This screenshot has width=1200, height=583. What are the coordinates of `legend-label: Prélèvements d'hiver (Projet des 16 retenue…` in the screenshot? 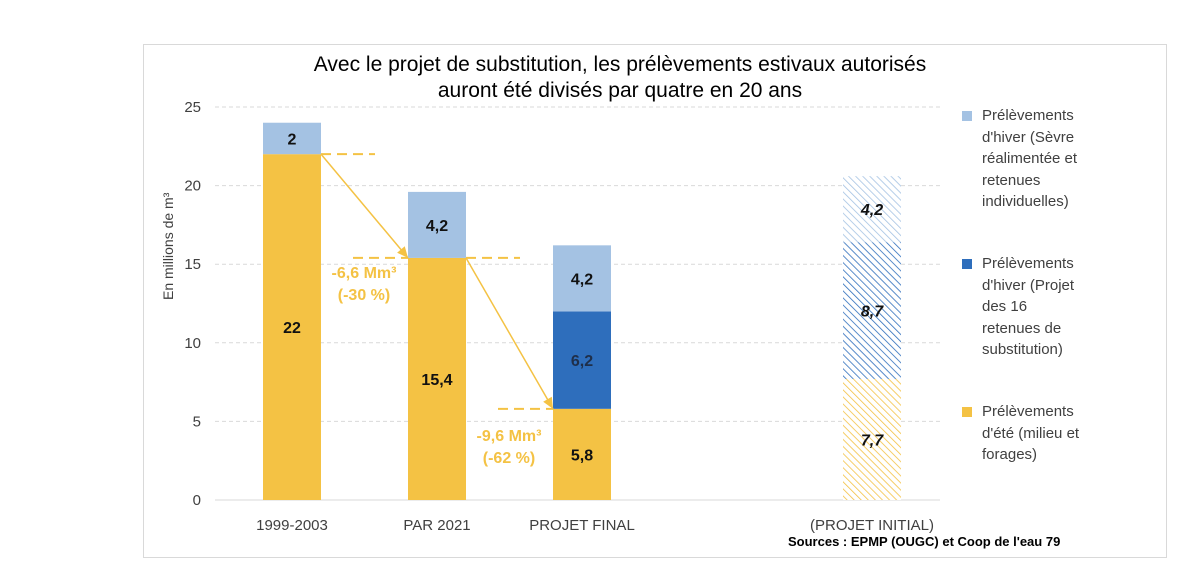 It's located at (1028, 306).